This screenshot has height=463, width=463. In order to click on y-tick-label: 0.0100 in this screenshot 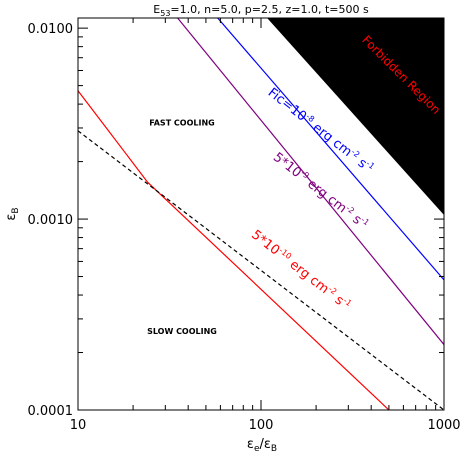, I will do `click(51, 29)`.